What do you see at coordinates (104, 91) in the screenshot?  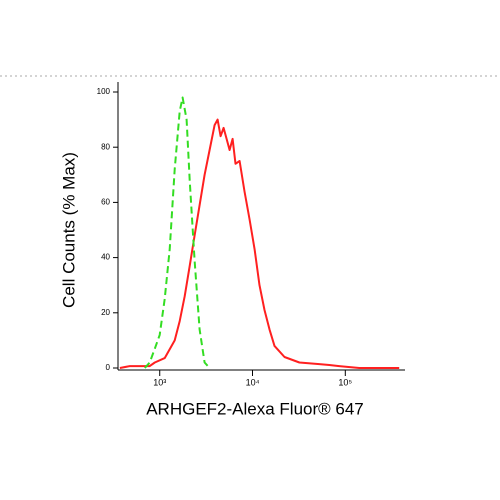 I see `y-tick-label: 100` at bounding box center [104, 91].